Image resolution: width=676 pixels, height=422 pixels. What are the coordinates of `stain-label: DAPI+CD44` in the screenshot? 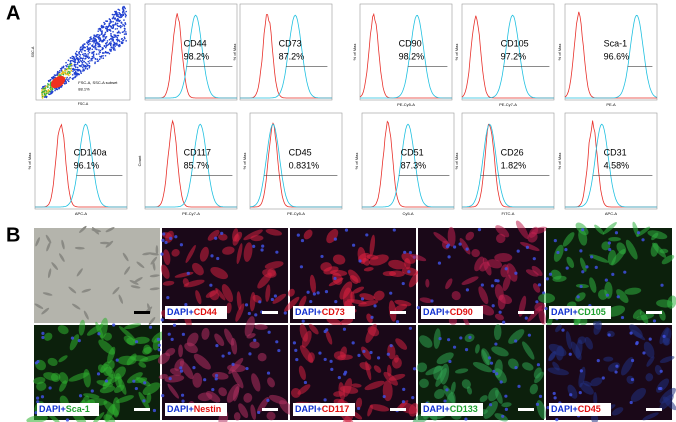 It's located at (192, 312).